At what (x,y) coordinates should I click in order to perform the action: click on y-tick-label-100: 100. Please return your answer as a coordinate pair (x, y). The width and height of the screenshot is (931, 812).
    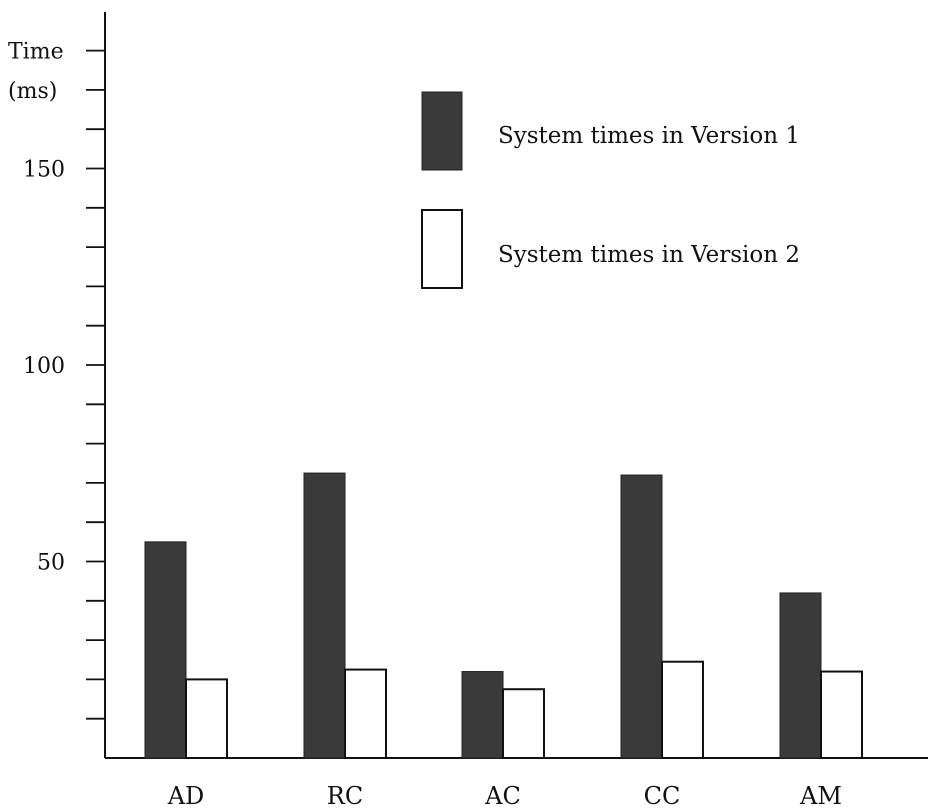
    Looking at the image, I should click on (44, 366).